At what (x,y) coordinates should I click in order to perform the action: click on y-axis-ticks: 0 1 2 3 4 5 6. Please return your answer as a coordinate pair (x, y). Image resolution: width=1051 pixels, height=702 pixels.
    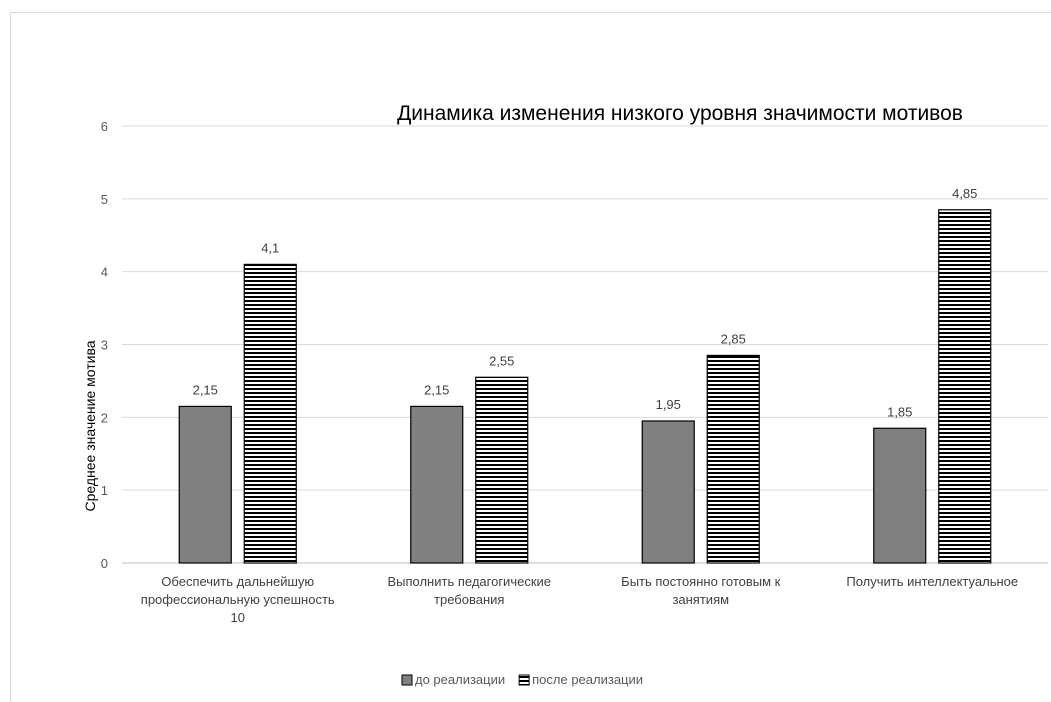
    Looking at the image, I should click on (104, 345).